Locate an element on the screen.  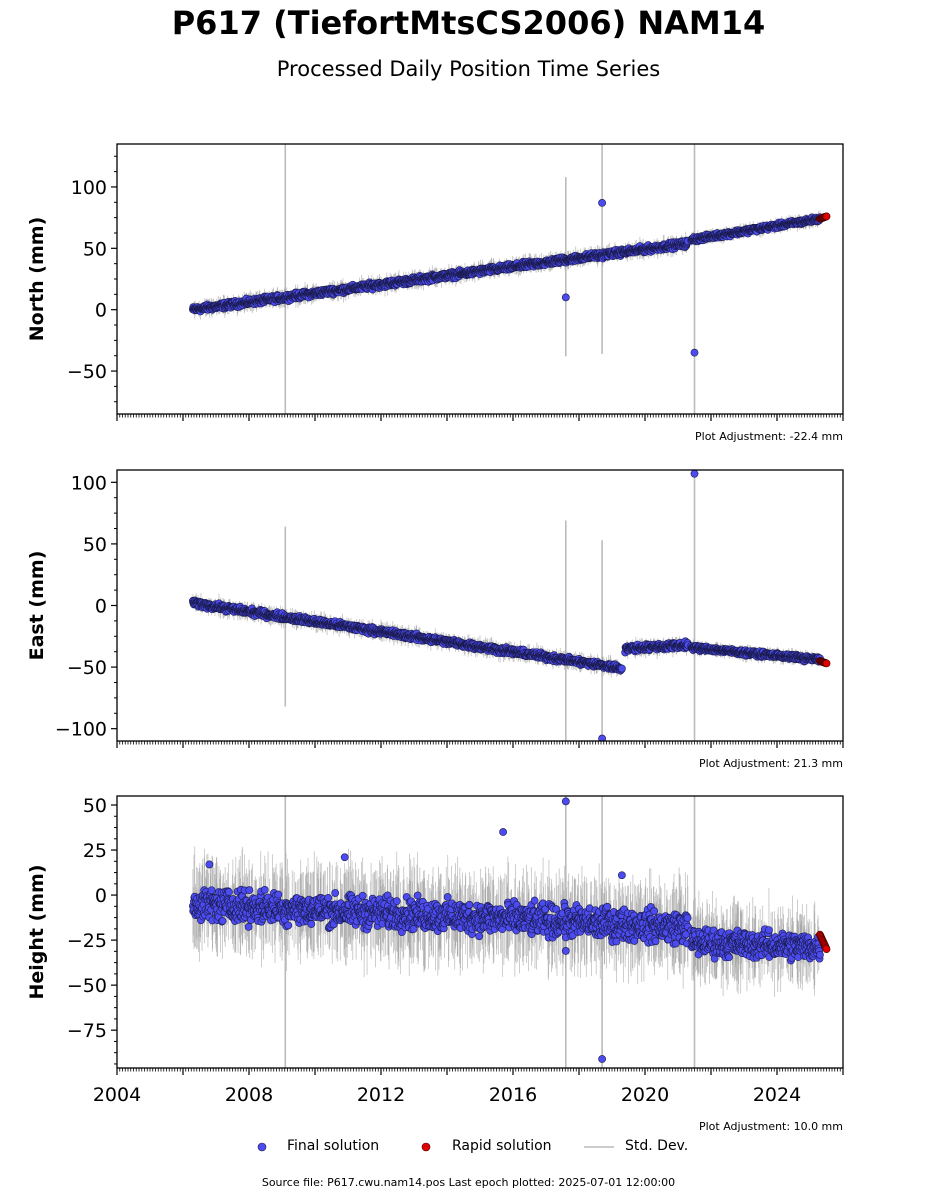
plot-adjustment-label: Plot Adjustment: -22.4 mm is located at coordinates (769, 436).